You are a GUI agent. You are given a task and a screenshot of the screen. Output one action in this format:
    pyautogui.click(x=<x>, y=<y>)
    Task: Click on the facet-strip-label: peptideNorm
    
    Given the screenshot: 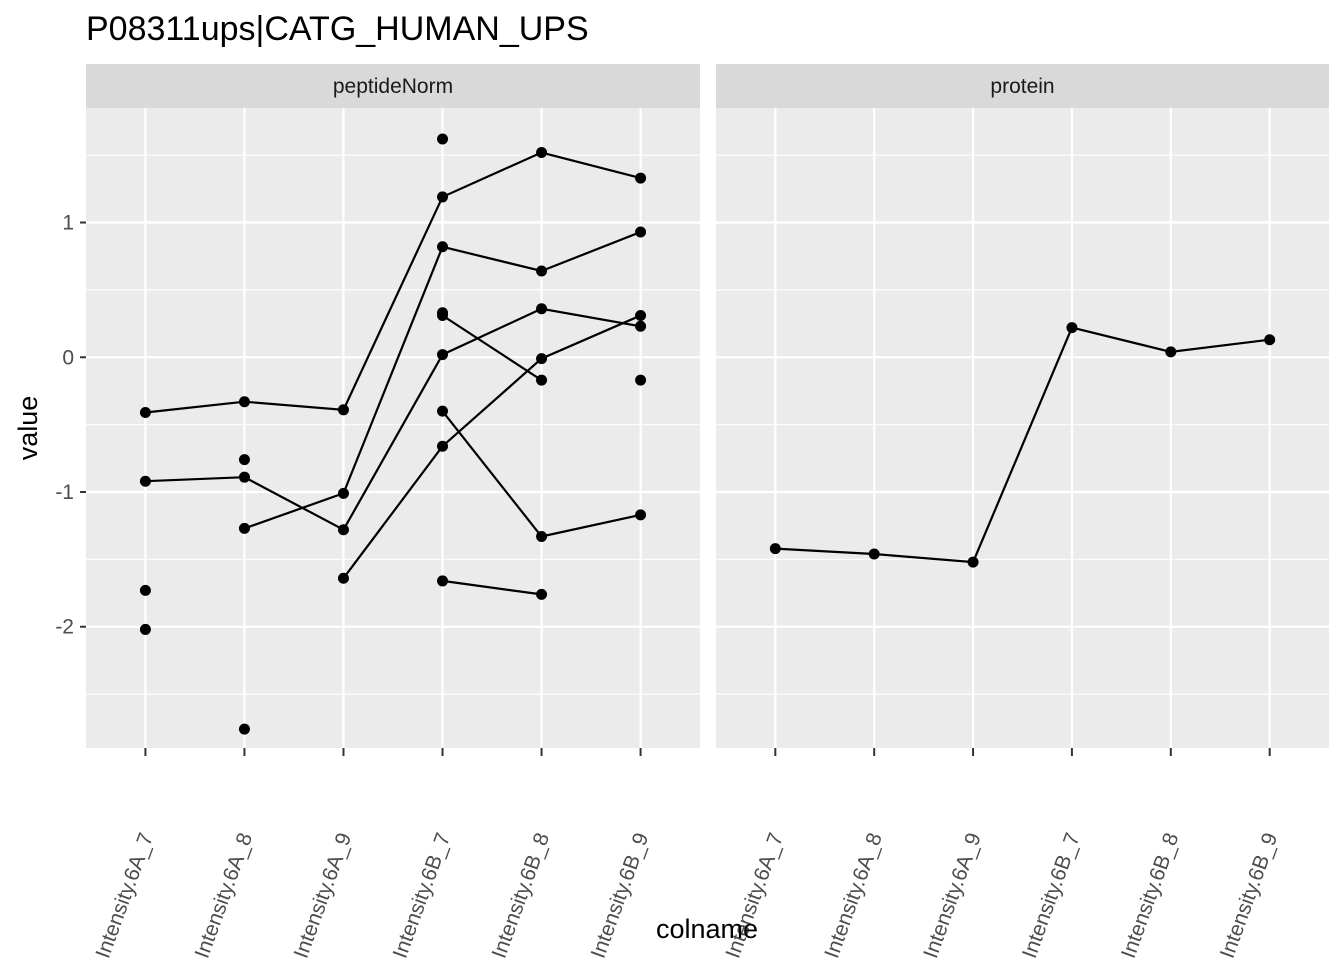 What is the action you would take?
    pyautogui.click(x=393, y=86)
    